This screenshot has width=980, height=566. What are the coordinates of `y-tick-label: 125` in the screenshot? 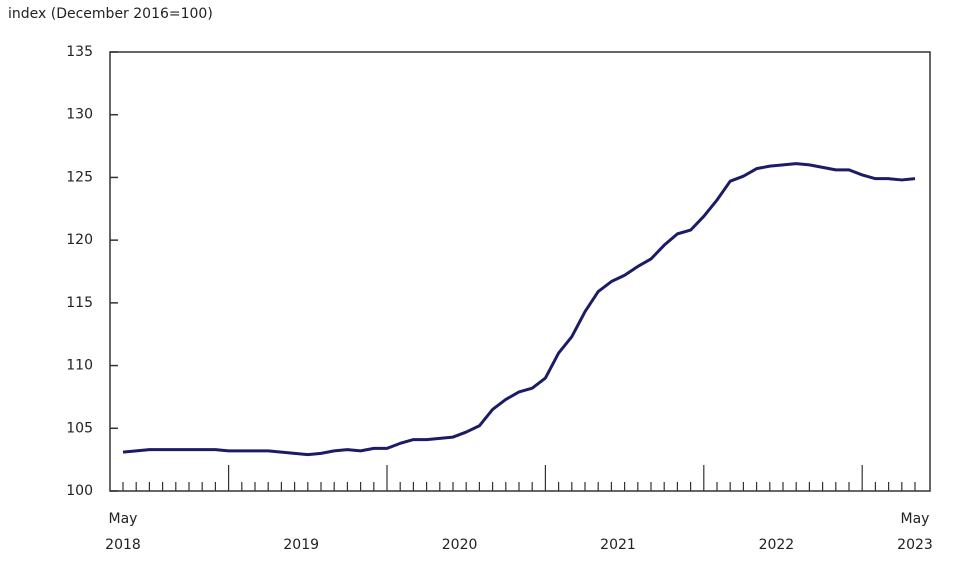 It's located at (79, 177).